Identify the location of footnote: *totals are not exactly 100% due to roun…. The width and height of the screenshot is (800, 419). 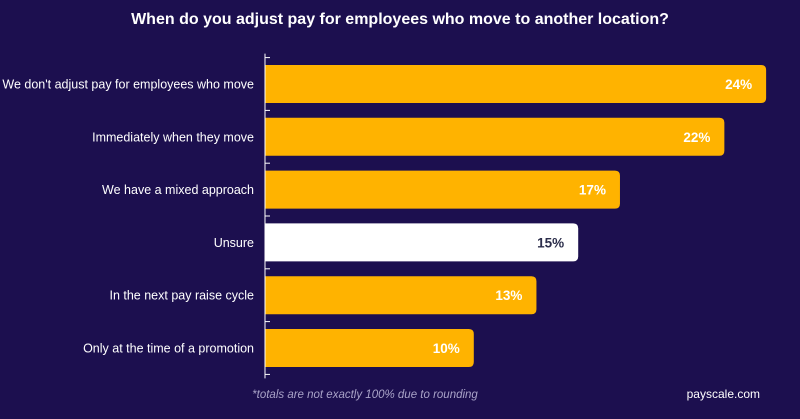
(365, 395).